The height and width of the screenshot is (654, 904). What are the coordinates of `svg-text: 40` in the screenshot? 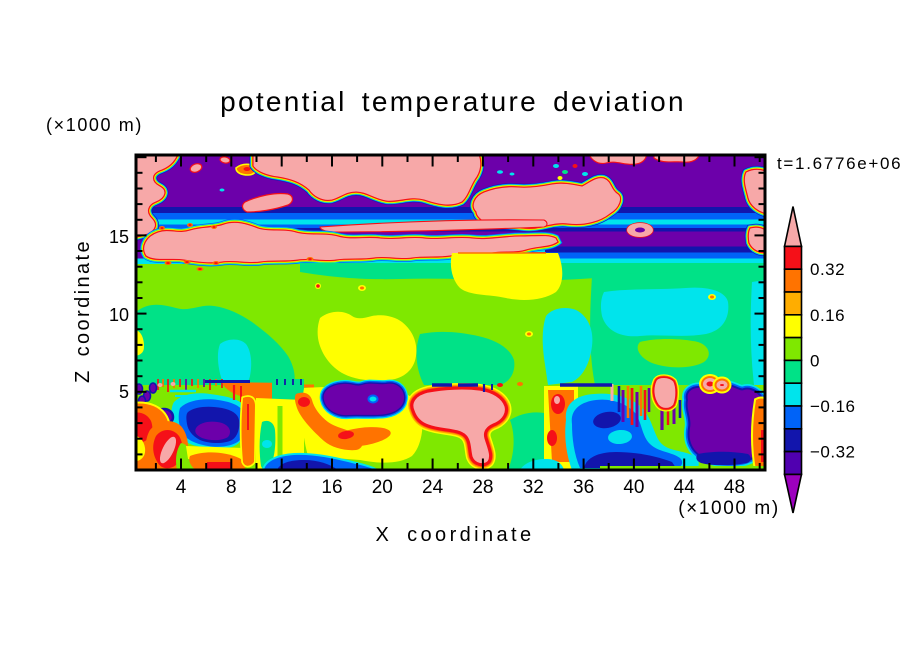 It's located at (633, 487).